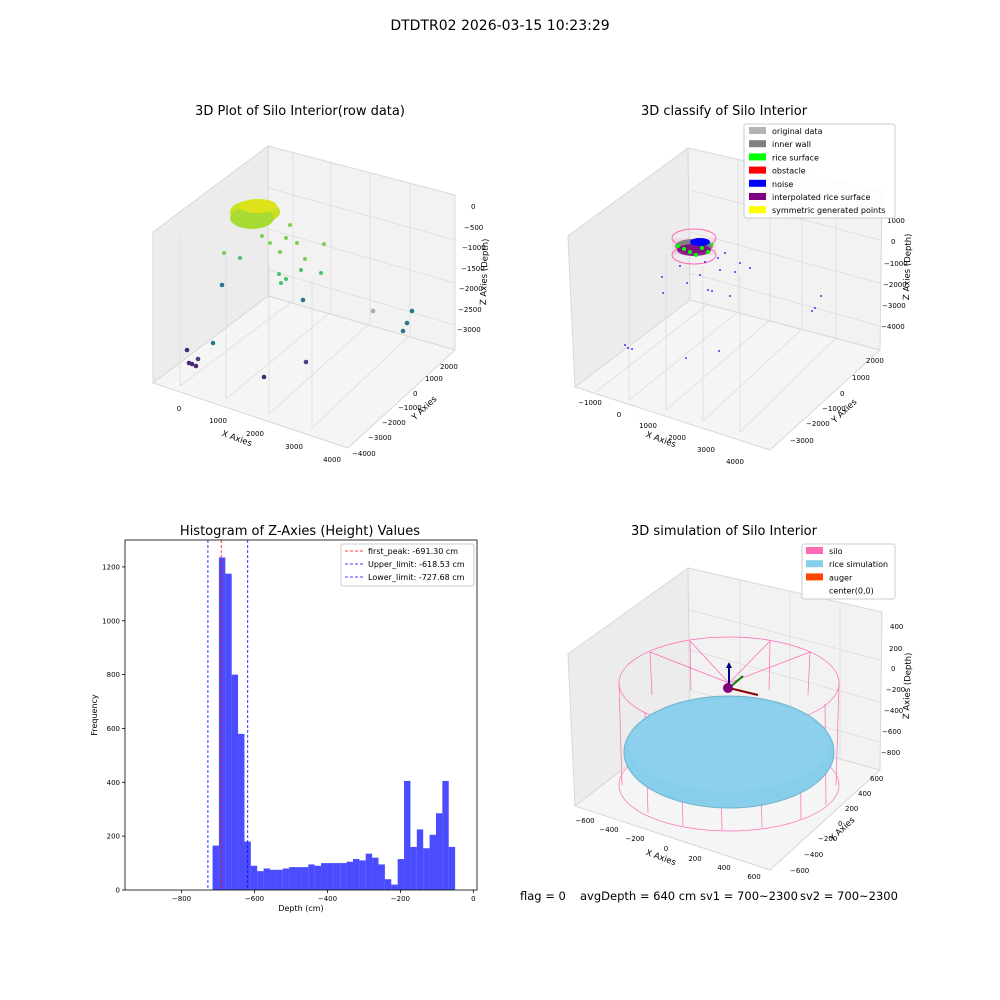 This screenshot has width=1000, height=1000. What do you see at coordinates (795, 157) in the screenshot?
I see `legend-label: rice surface` at bounding box center [795, 157].